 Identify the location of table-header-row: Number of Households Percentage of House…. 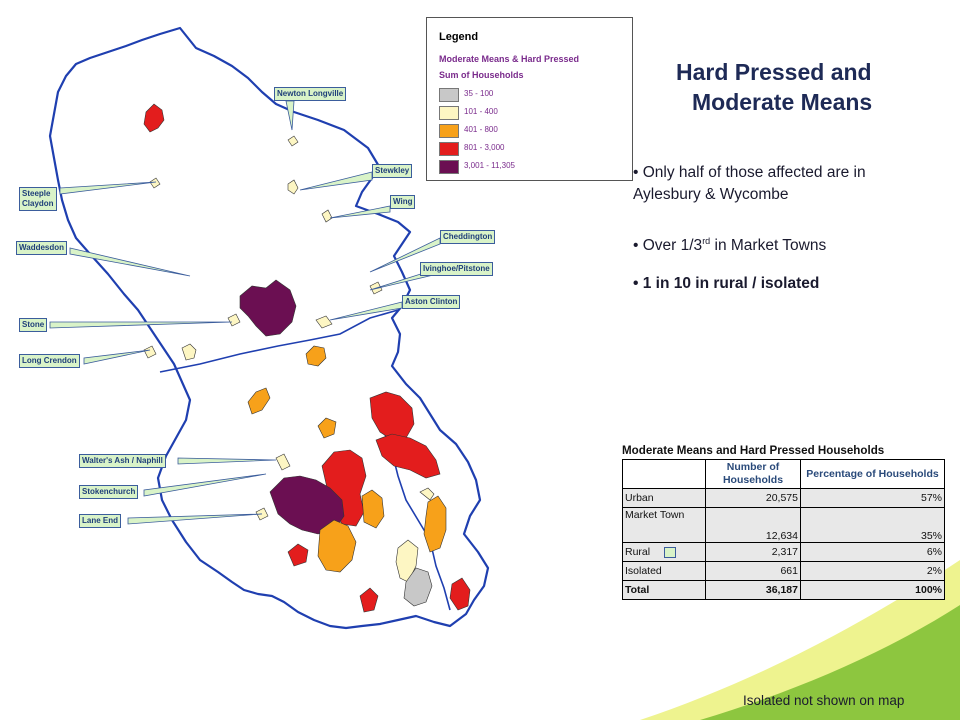
(783, 474).